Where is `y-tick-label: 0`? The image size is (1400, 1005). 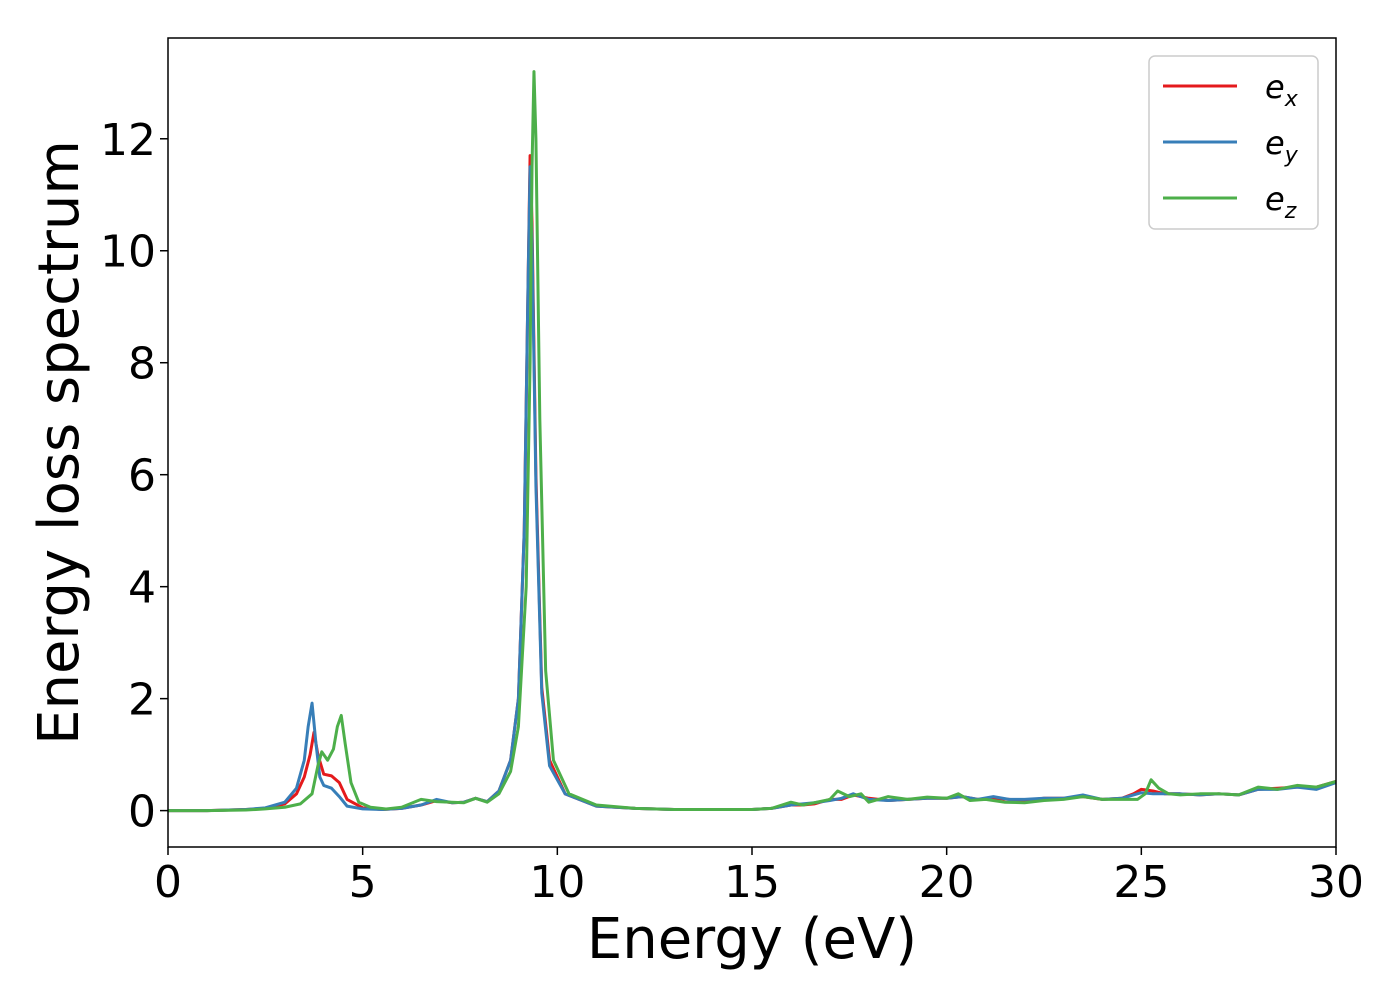 y-tick-label: 0 is located at coordinates (142, 812).